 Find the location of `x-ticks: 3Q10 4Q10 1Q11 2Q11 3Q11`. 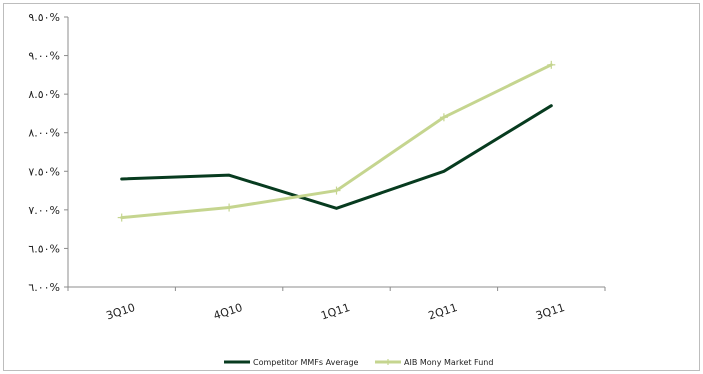

x-ticks: 3Q10 4Q10 1Q11 2Q11 3Q11 is located at coordinates (336, 305).